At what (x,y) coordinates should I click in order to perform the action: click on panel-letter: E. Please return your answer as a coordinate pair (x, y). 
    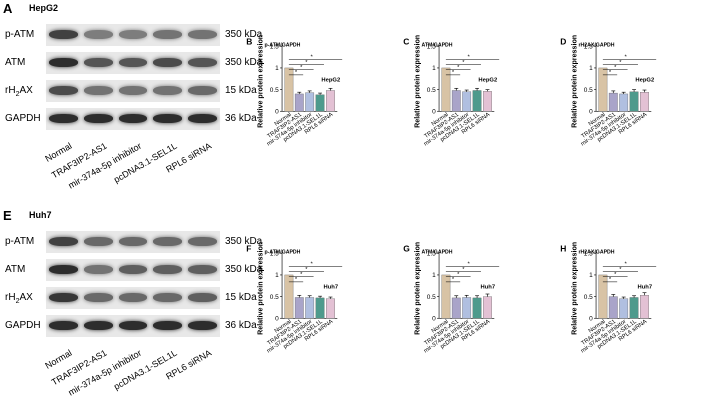
    Looking at the image, I should click on (7, 215).